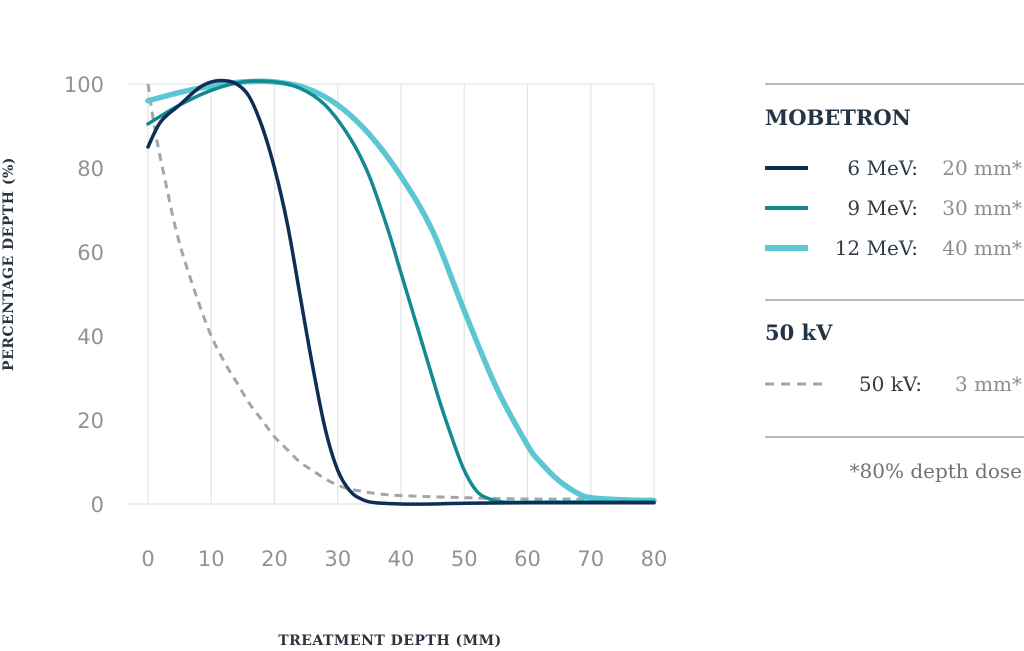  What do you see at coordinates (147, 559) in the screenshot?
I see `x-tick-label: 0` at bounding box center [147, 559].